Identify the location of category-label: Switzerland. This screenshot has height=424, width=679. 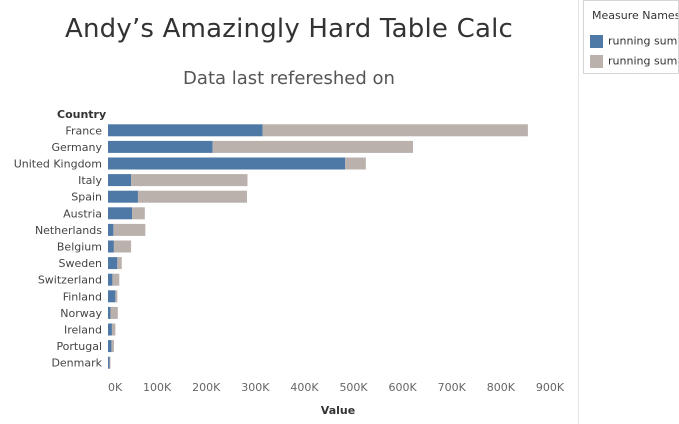
(70, 280).